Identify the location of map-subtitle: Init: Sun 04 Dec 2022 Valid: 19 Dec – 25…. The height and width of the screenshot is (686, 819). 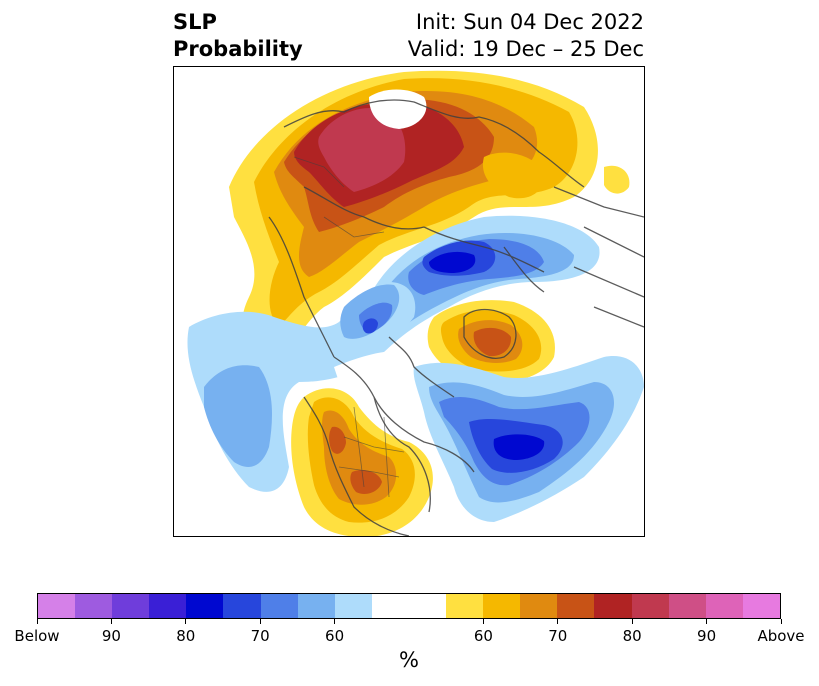
(526, 36).